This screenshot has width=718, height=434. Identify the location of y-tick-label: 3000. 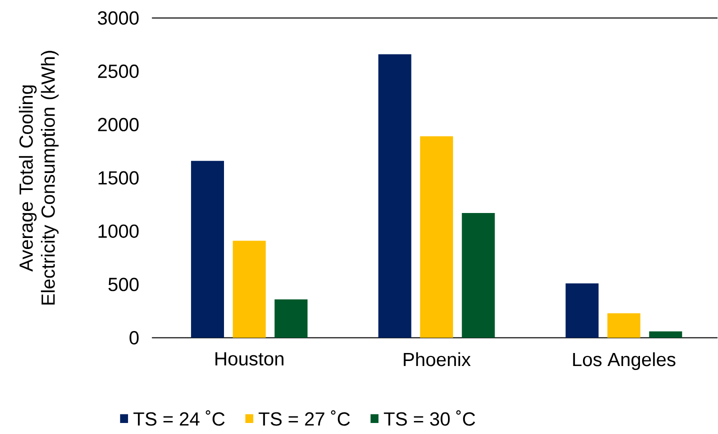
(118, 18).